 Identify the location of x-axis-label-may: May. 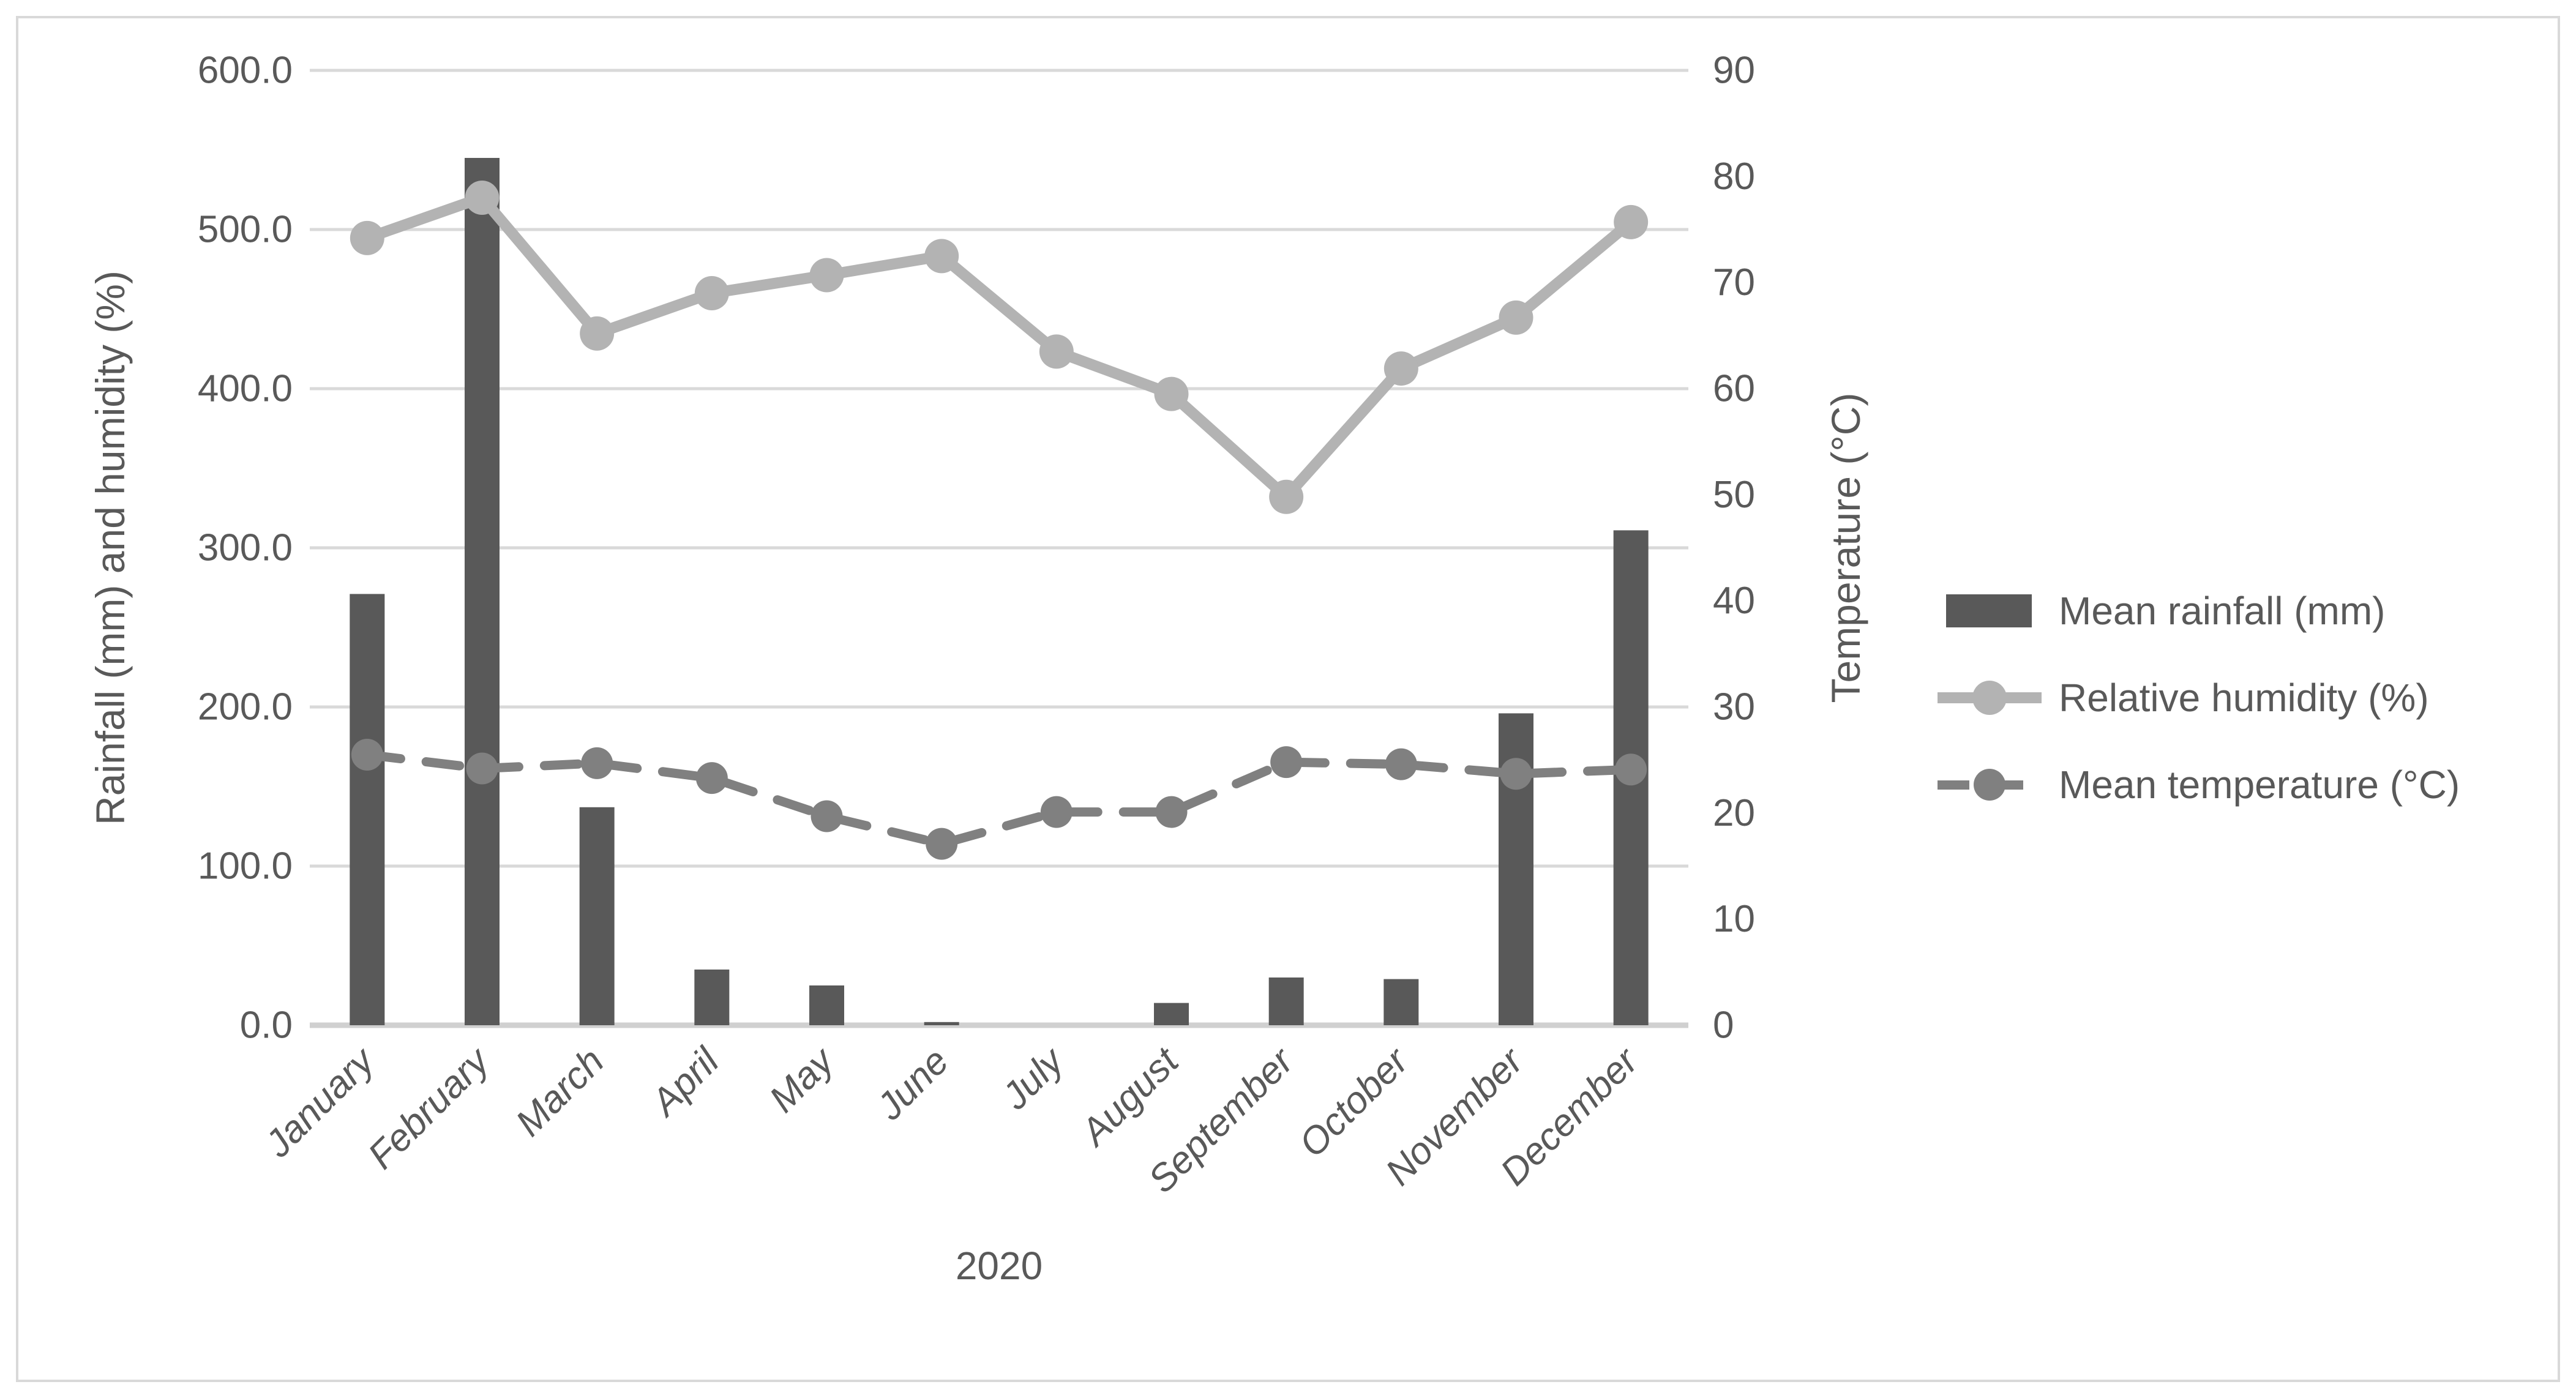
(803, 1079).